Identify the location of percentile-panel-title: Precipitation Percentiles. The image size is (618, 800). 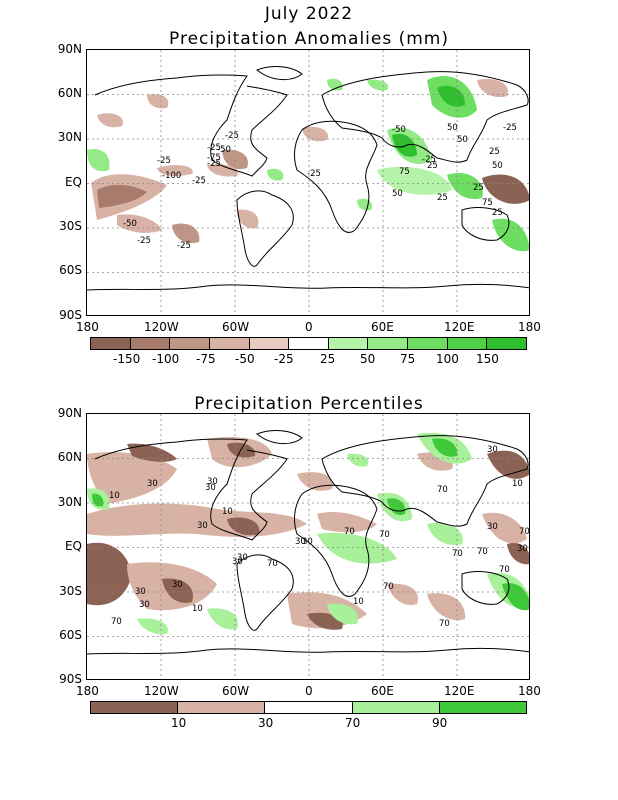
(309, 404).